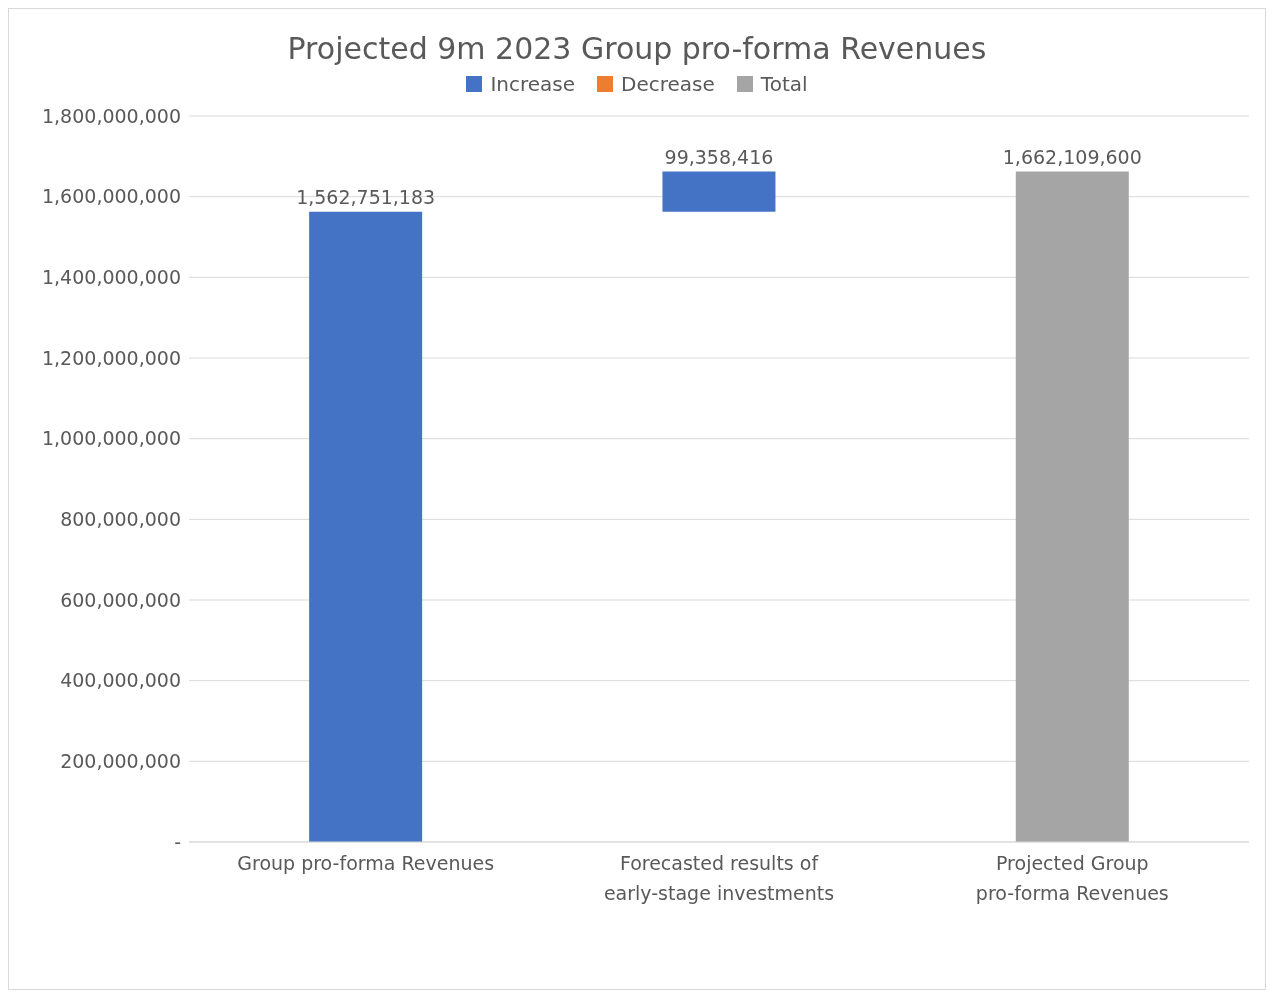 The width and height of the screenshot is (1276, 998). What do you see at coordinates (120, 761) in the screenshot?
I see `y-tick-label: 200,000,000` at bounding box center [120, 761].